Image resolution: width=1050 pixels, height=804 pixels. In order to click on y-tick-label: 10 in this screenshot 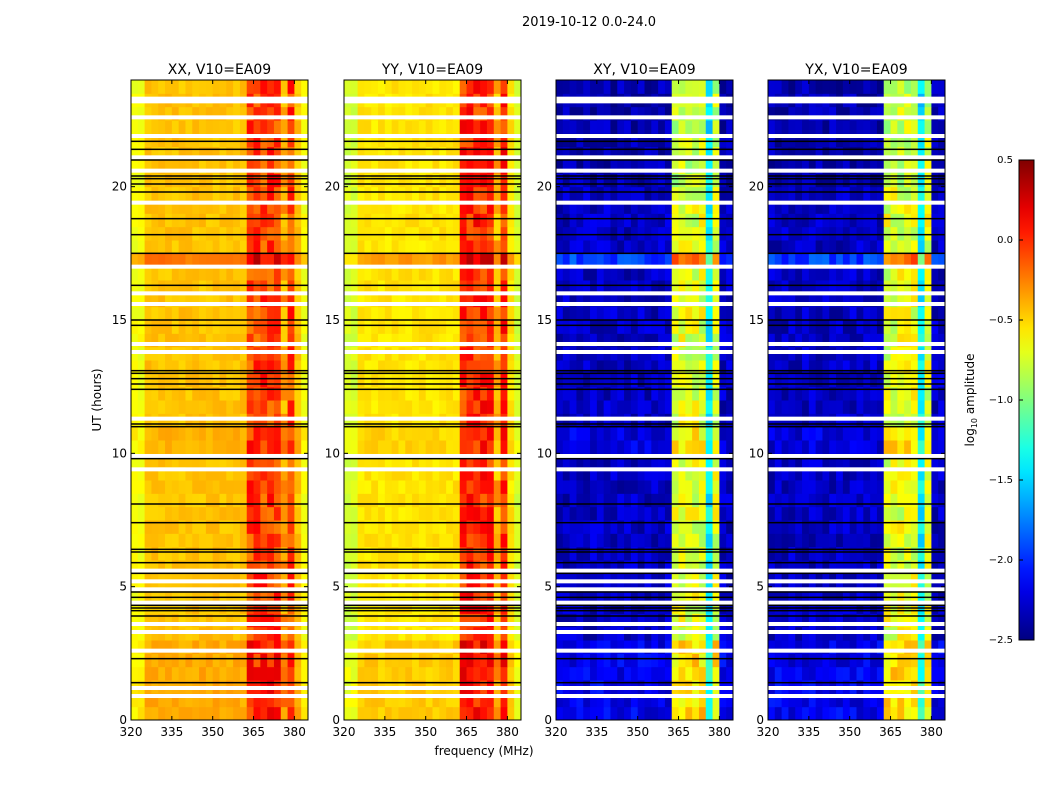, I will do `click(332, 453)`.